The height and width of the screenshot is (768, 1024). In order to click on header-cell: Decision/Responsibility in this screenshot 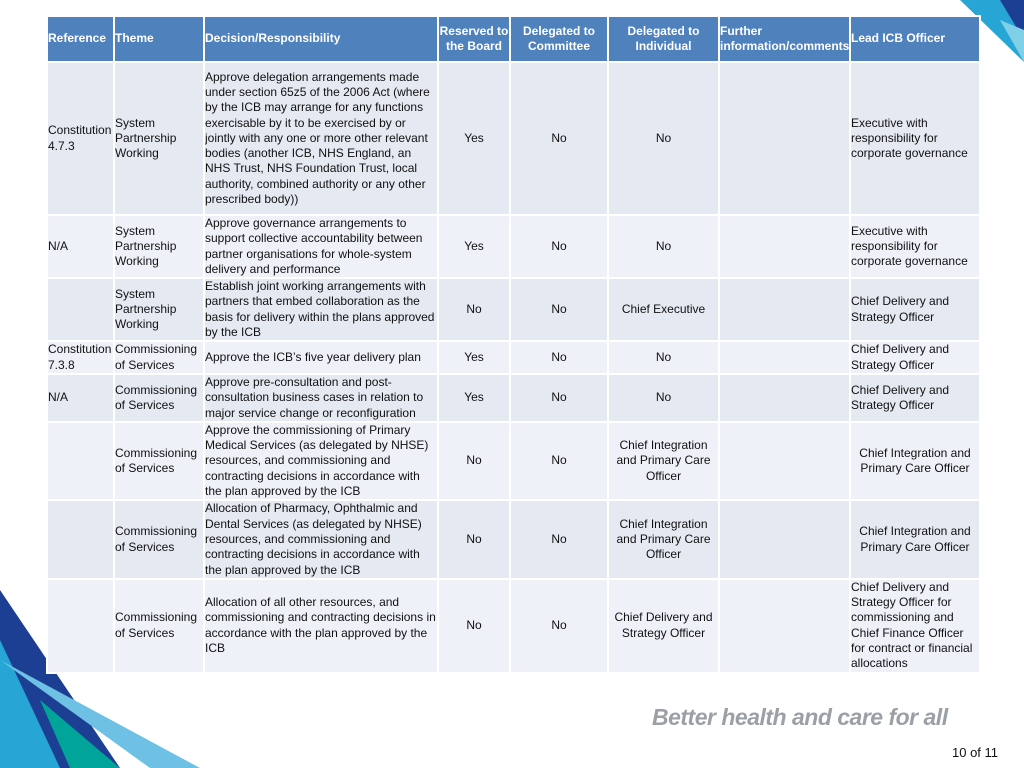, I will do `click(321, 39)`.